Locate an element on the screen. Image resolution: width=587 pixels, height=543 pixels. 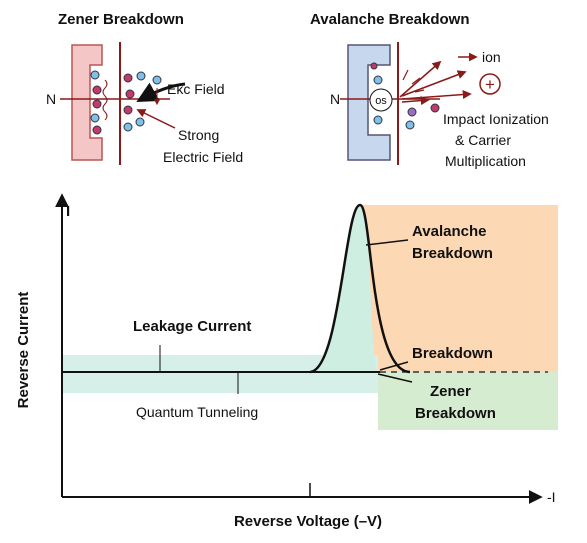
avalanche-label: Breakdown is located at coordinates (452, 253).